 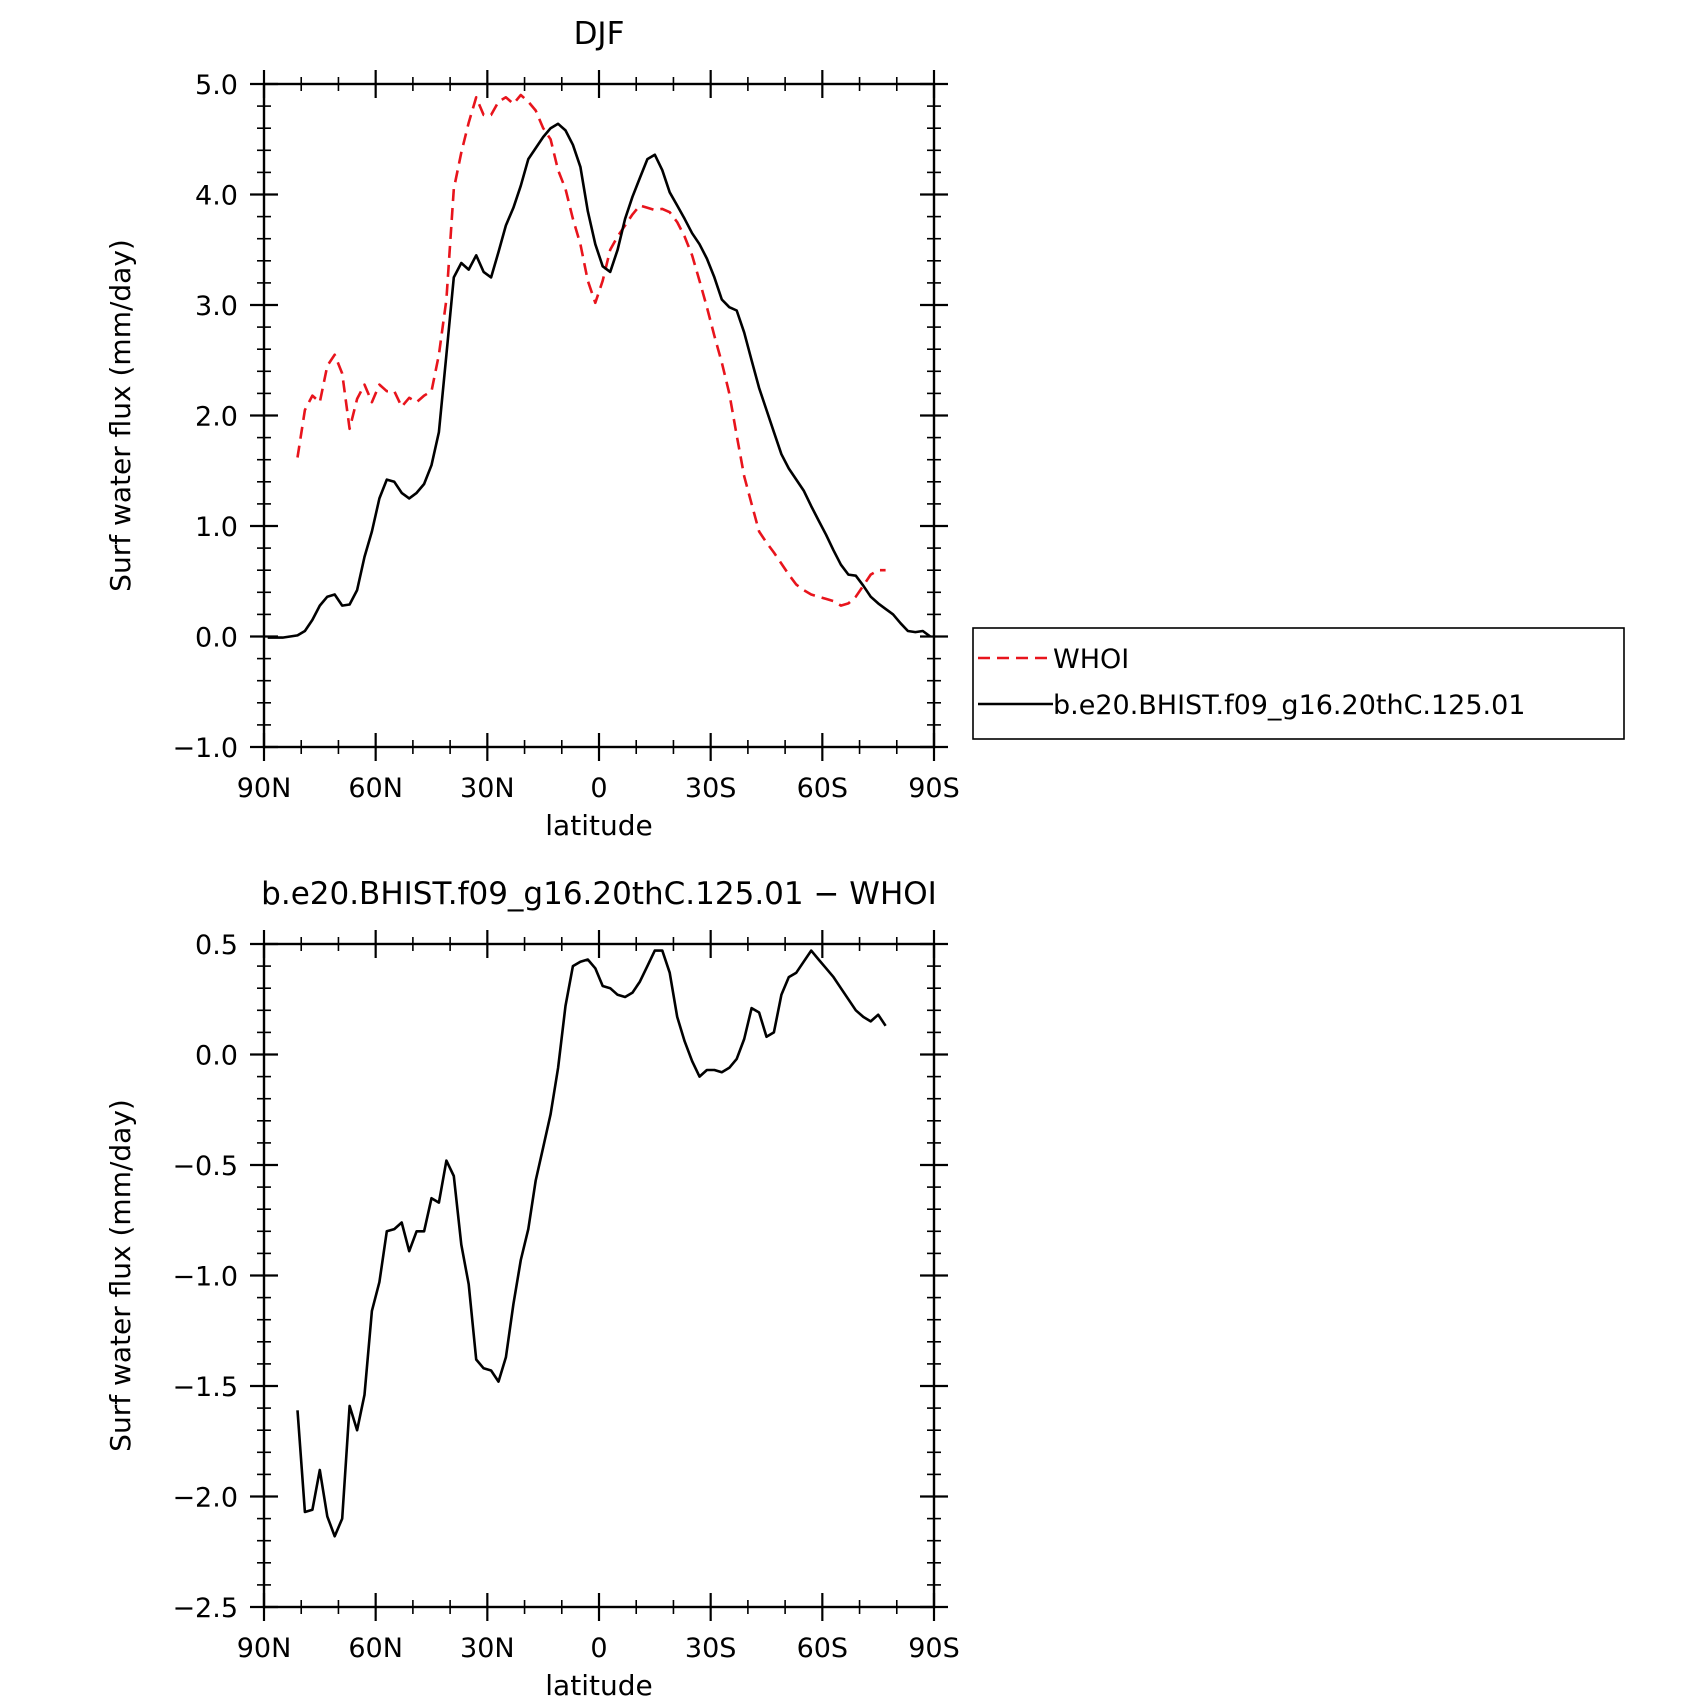 I want to click on y-tick-label: 0.0, so click(x=216, y=1056).